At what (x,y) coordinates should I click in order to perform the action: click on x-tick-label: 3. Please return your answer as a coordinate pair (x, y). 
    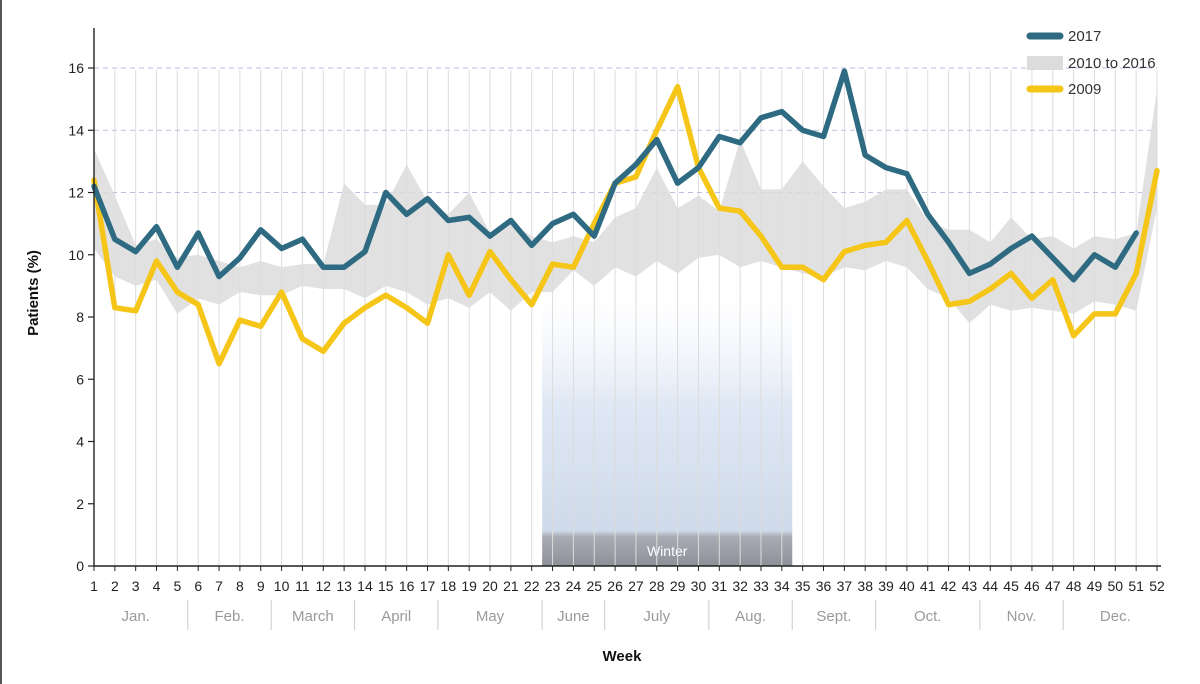
    Looking at the image, I should click on (136, 586).